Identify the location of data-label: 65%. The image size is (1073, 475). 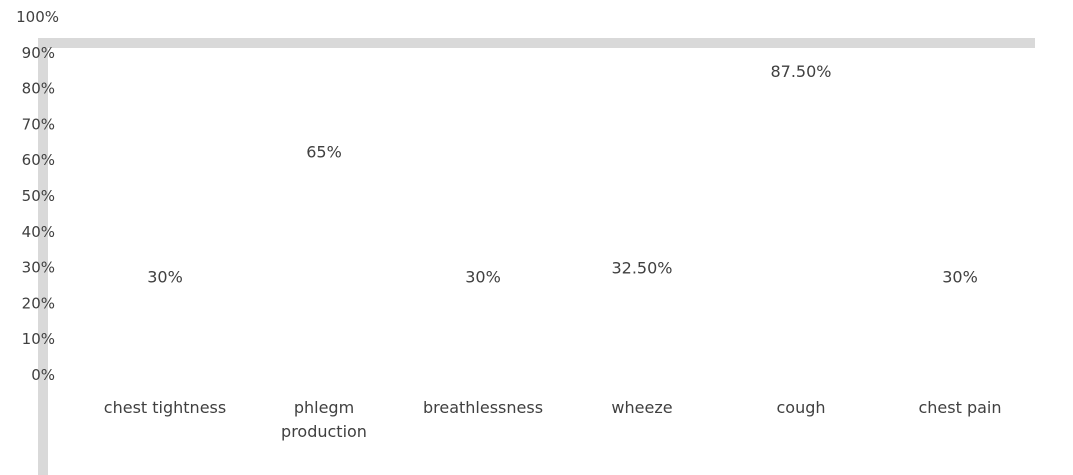
(324, 151).